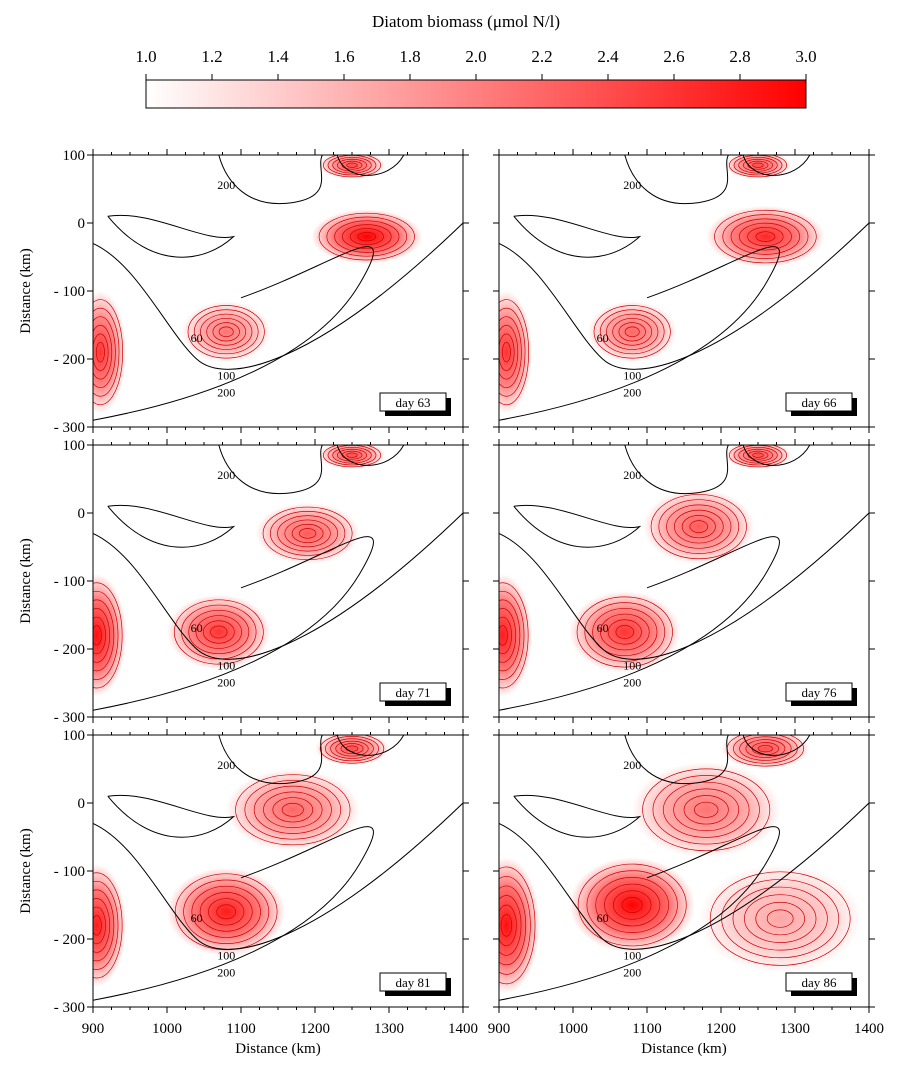 This screenshot has width=900, height=1074. I want to click on colorbar-tick-label: 3.0, so click(805, 56).